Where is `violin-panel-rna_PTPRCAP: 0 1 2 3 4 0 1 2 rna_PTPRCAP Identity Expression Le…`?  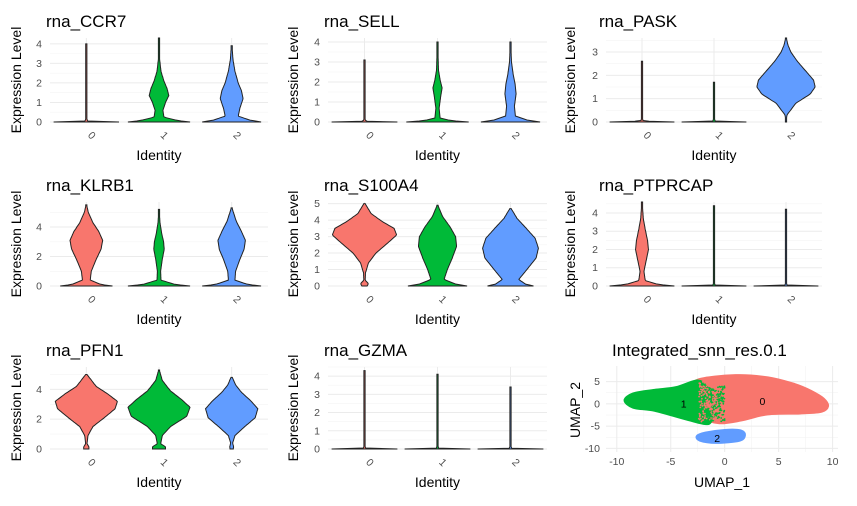
violin-panel-rna_PTPRCAP: 0 1 2 3 4 0 1 2 rna_PTPRCAP Identity Expression Le… is located at coordinates (692, 251).